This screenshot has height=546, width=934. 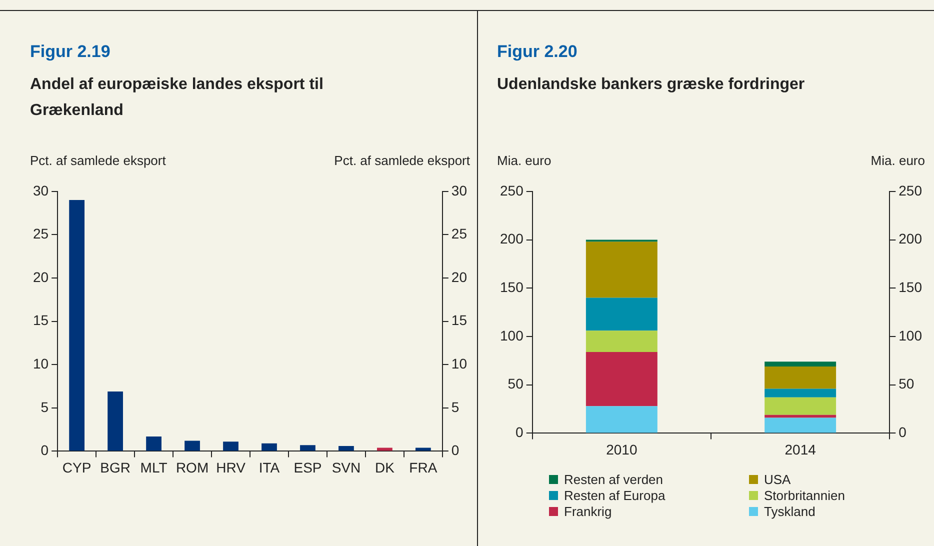 I want to click on y-tick-label: 250, so click(x=512, y=190).